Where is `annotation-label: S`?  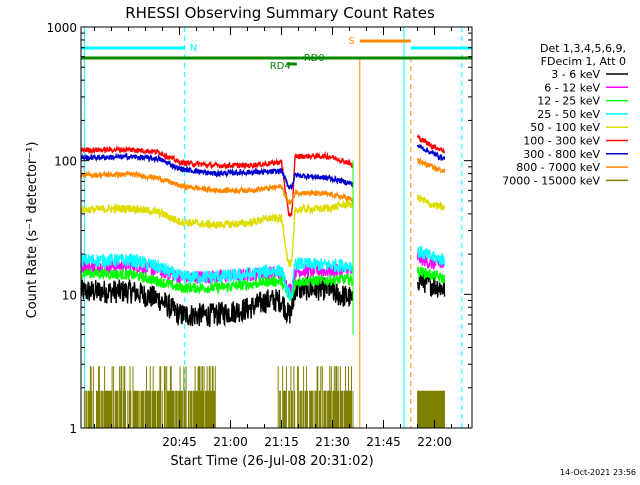 annotation-label: S is located at coordinates (351, 41).